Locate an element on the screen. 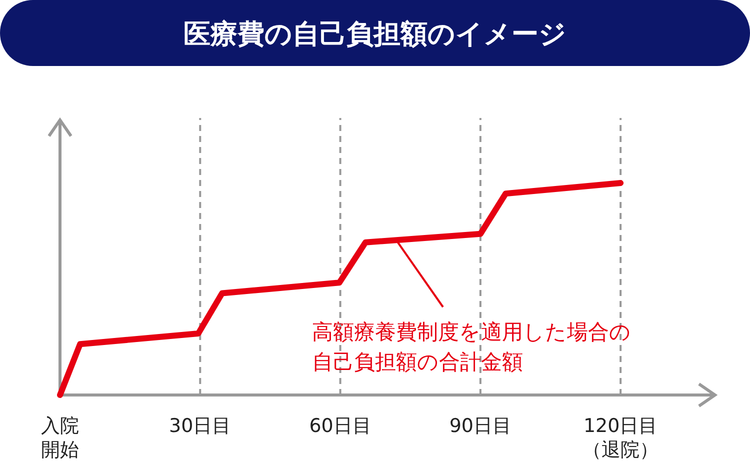 This screenshot has height=476, width=750. x-tick-label: 120日目（退院） is located at coordinates (620, 438).